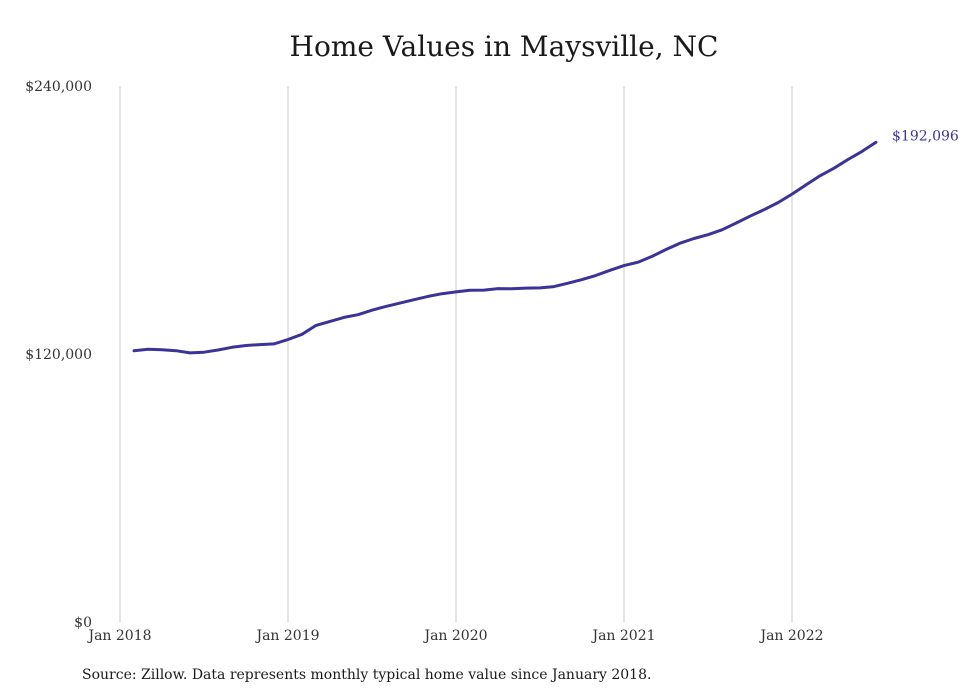  Describe the element at coordinates (118, 636) in the screenshot. I see `x-tick-label: Jan 2018` at that location.